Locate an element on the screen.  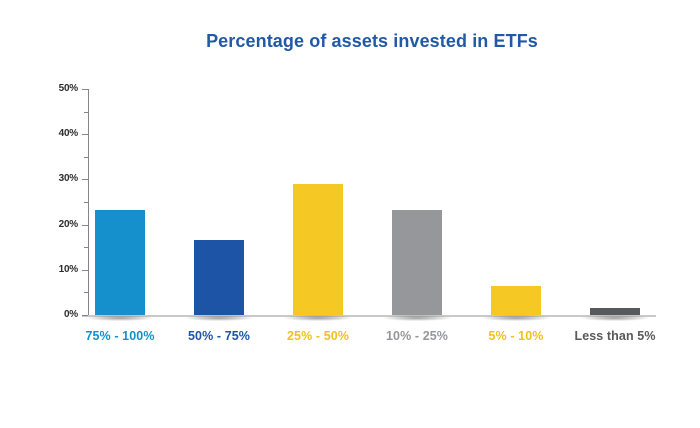
category-label: Less than 5% is located at coordinates (615, 336).